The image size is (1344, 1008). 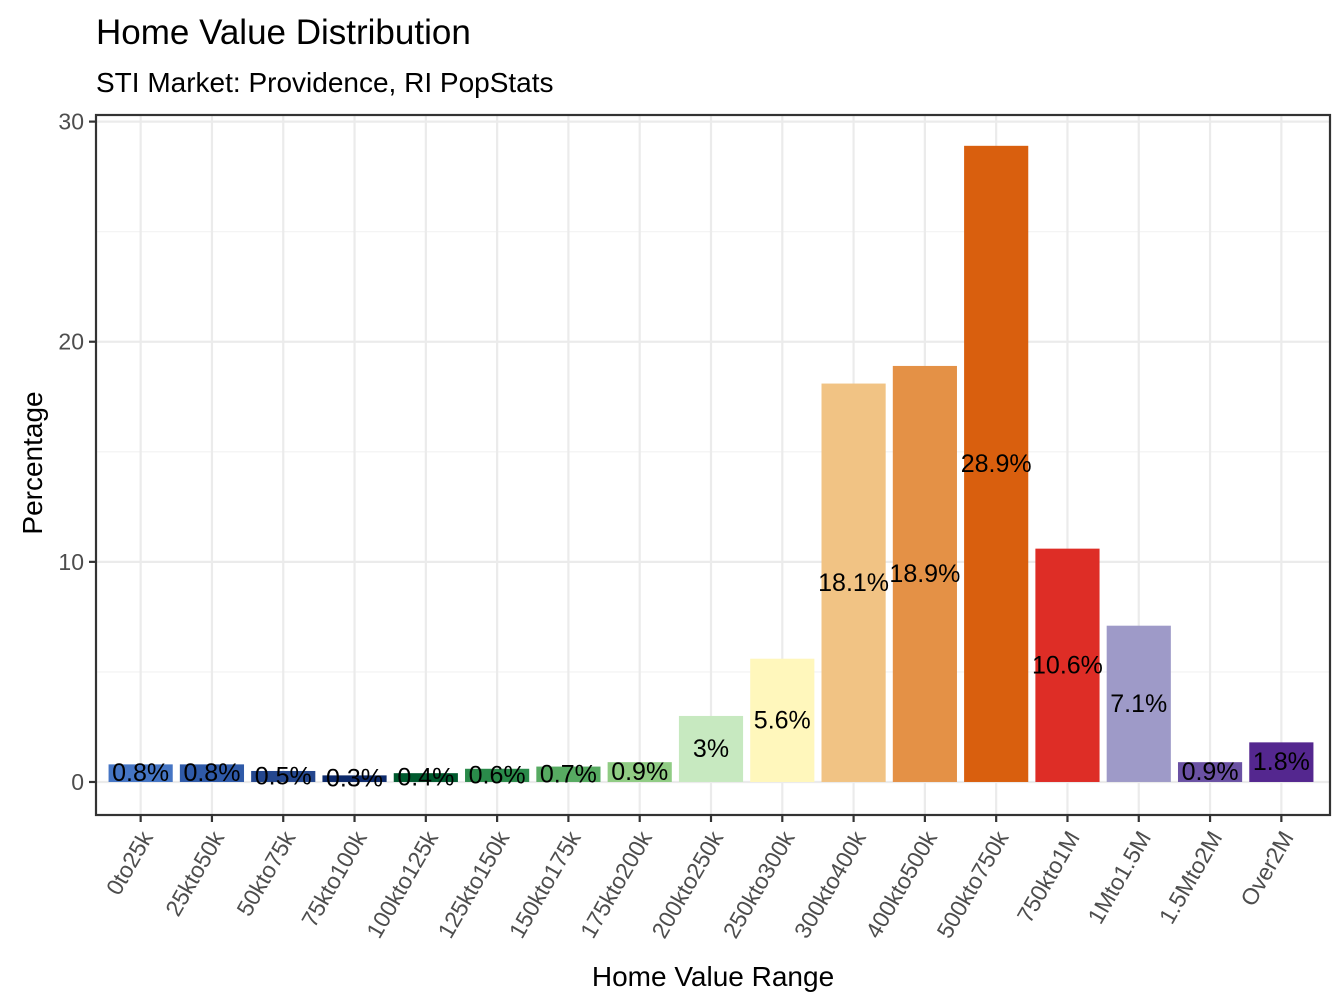 I want to click on bar-75kto100k, so click(x=354, y=778).